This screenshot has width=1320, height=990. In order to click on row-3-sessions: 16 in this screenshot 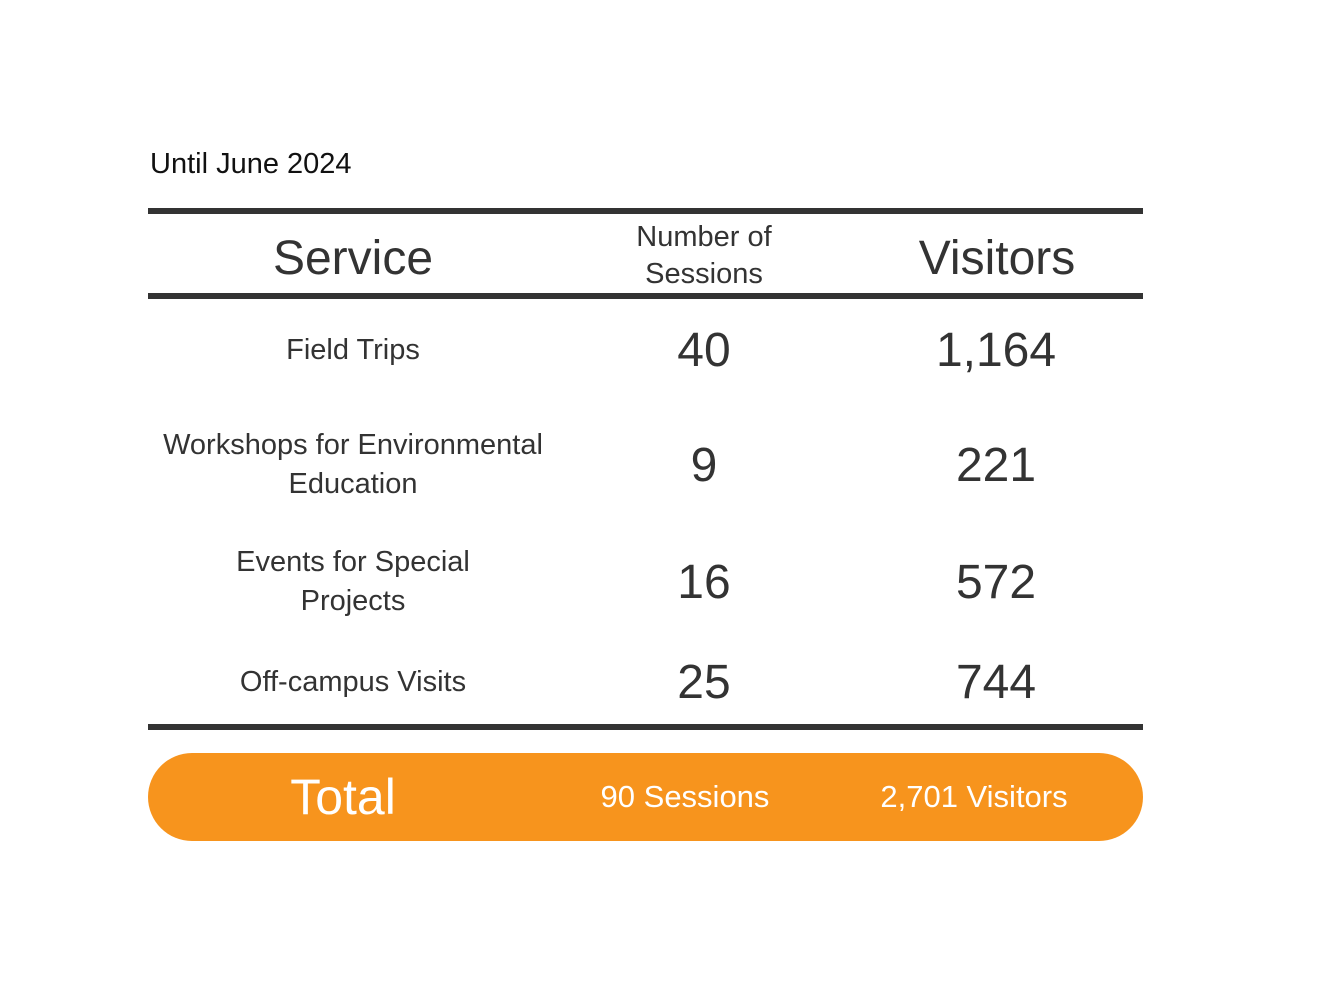, I will do `click(704, 582)`.